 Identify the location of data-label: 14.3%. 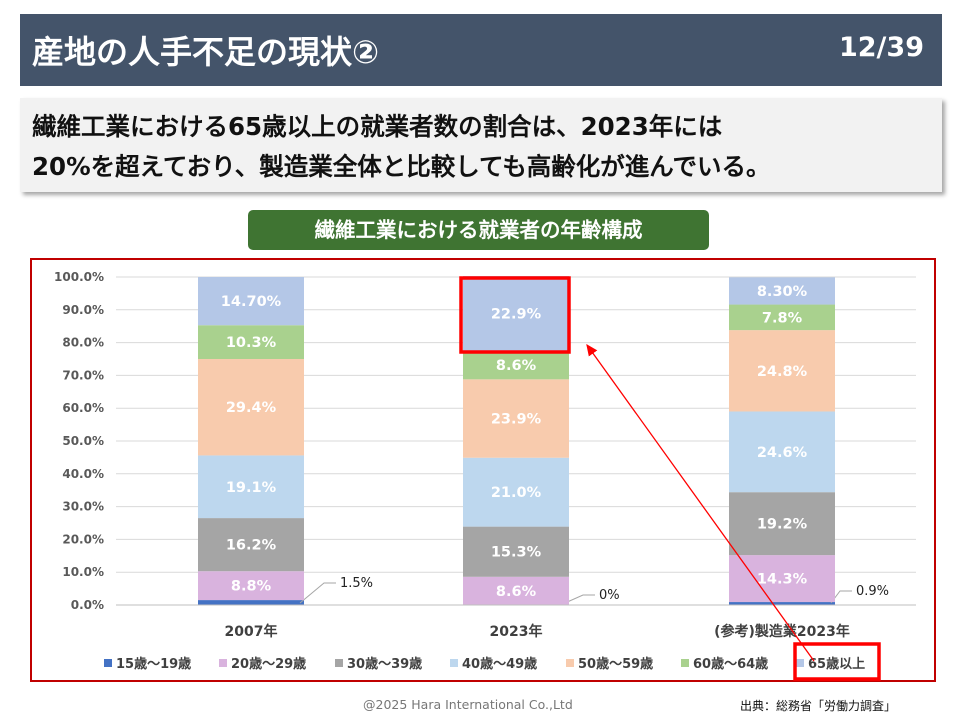
(782, 580).